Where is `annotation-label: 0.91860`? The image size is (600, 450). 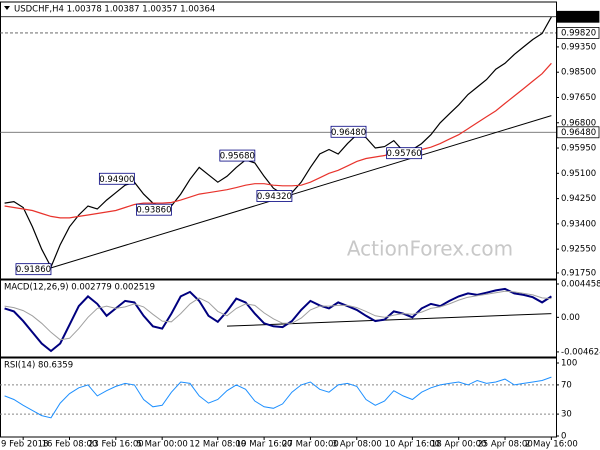 annotation-label: 0.91860 is located at coordinates (33, 270).